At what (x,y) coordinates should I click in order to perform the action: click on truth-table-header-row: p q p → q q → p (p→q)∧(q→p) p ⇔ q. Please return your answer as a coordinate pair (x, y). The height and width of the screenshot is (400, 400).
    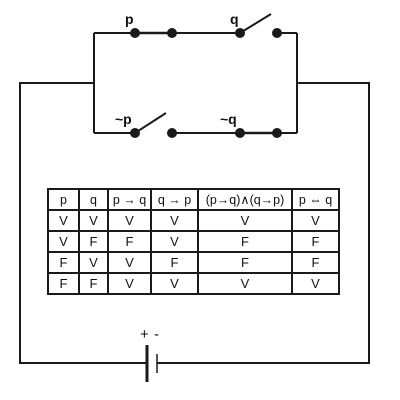
    Looking at the image, I should click on (193, 199).